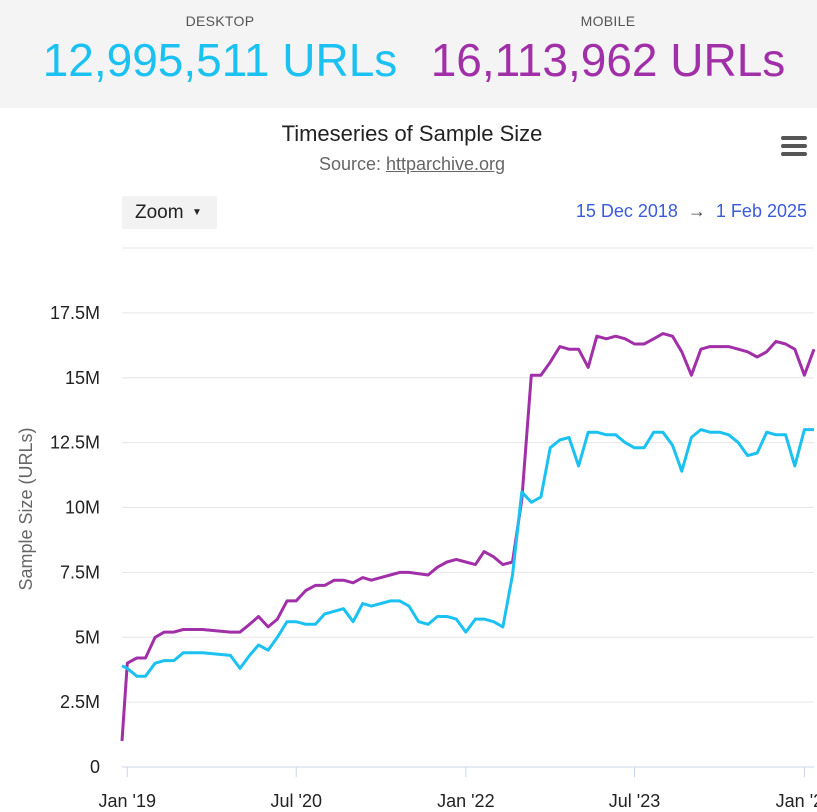 Image resolution: width=817 pixels, height=812 pixels. Describe the element at coordinates (220, 21) in the screenshot. I see `desktop-label: DESKTOP` at that location.